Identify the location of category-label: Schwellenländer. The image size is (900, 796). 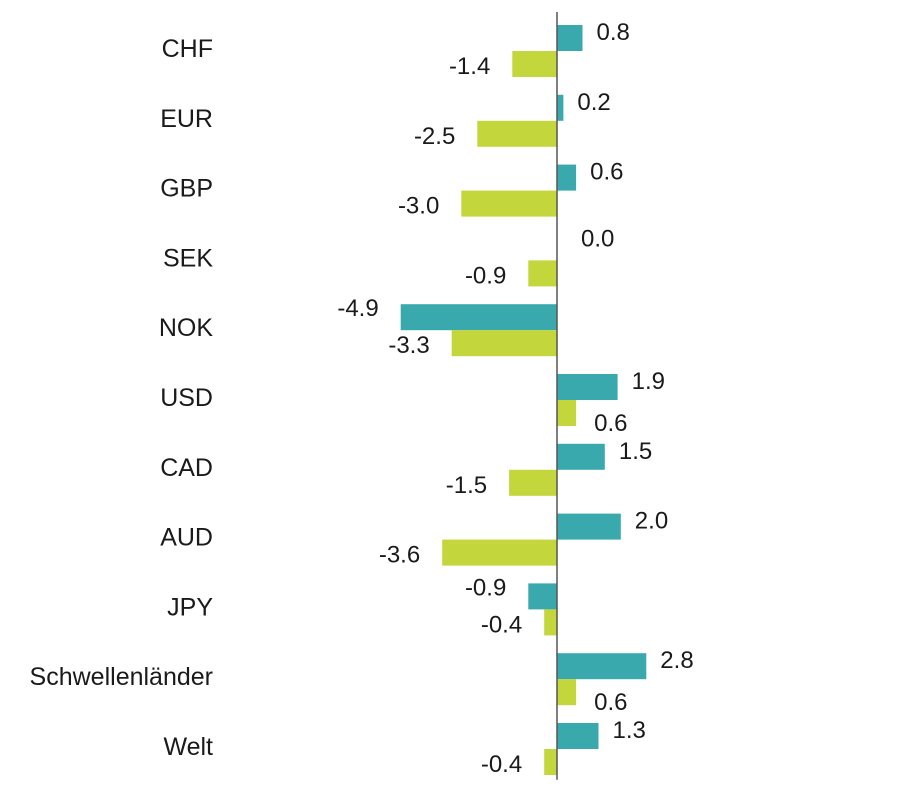
(121, 677).